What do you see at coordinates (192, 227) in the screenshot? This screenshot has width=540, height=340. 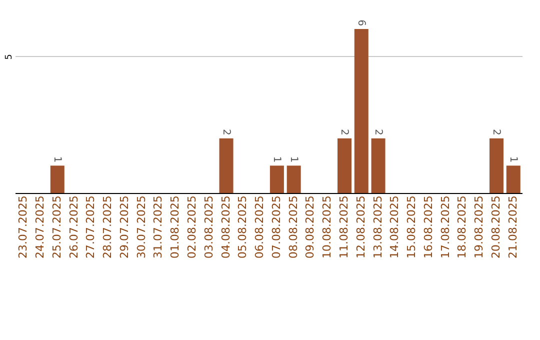 I see `x-tick-label: 02.08.2025` at bounding box center [192, 227].